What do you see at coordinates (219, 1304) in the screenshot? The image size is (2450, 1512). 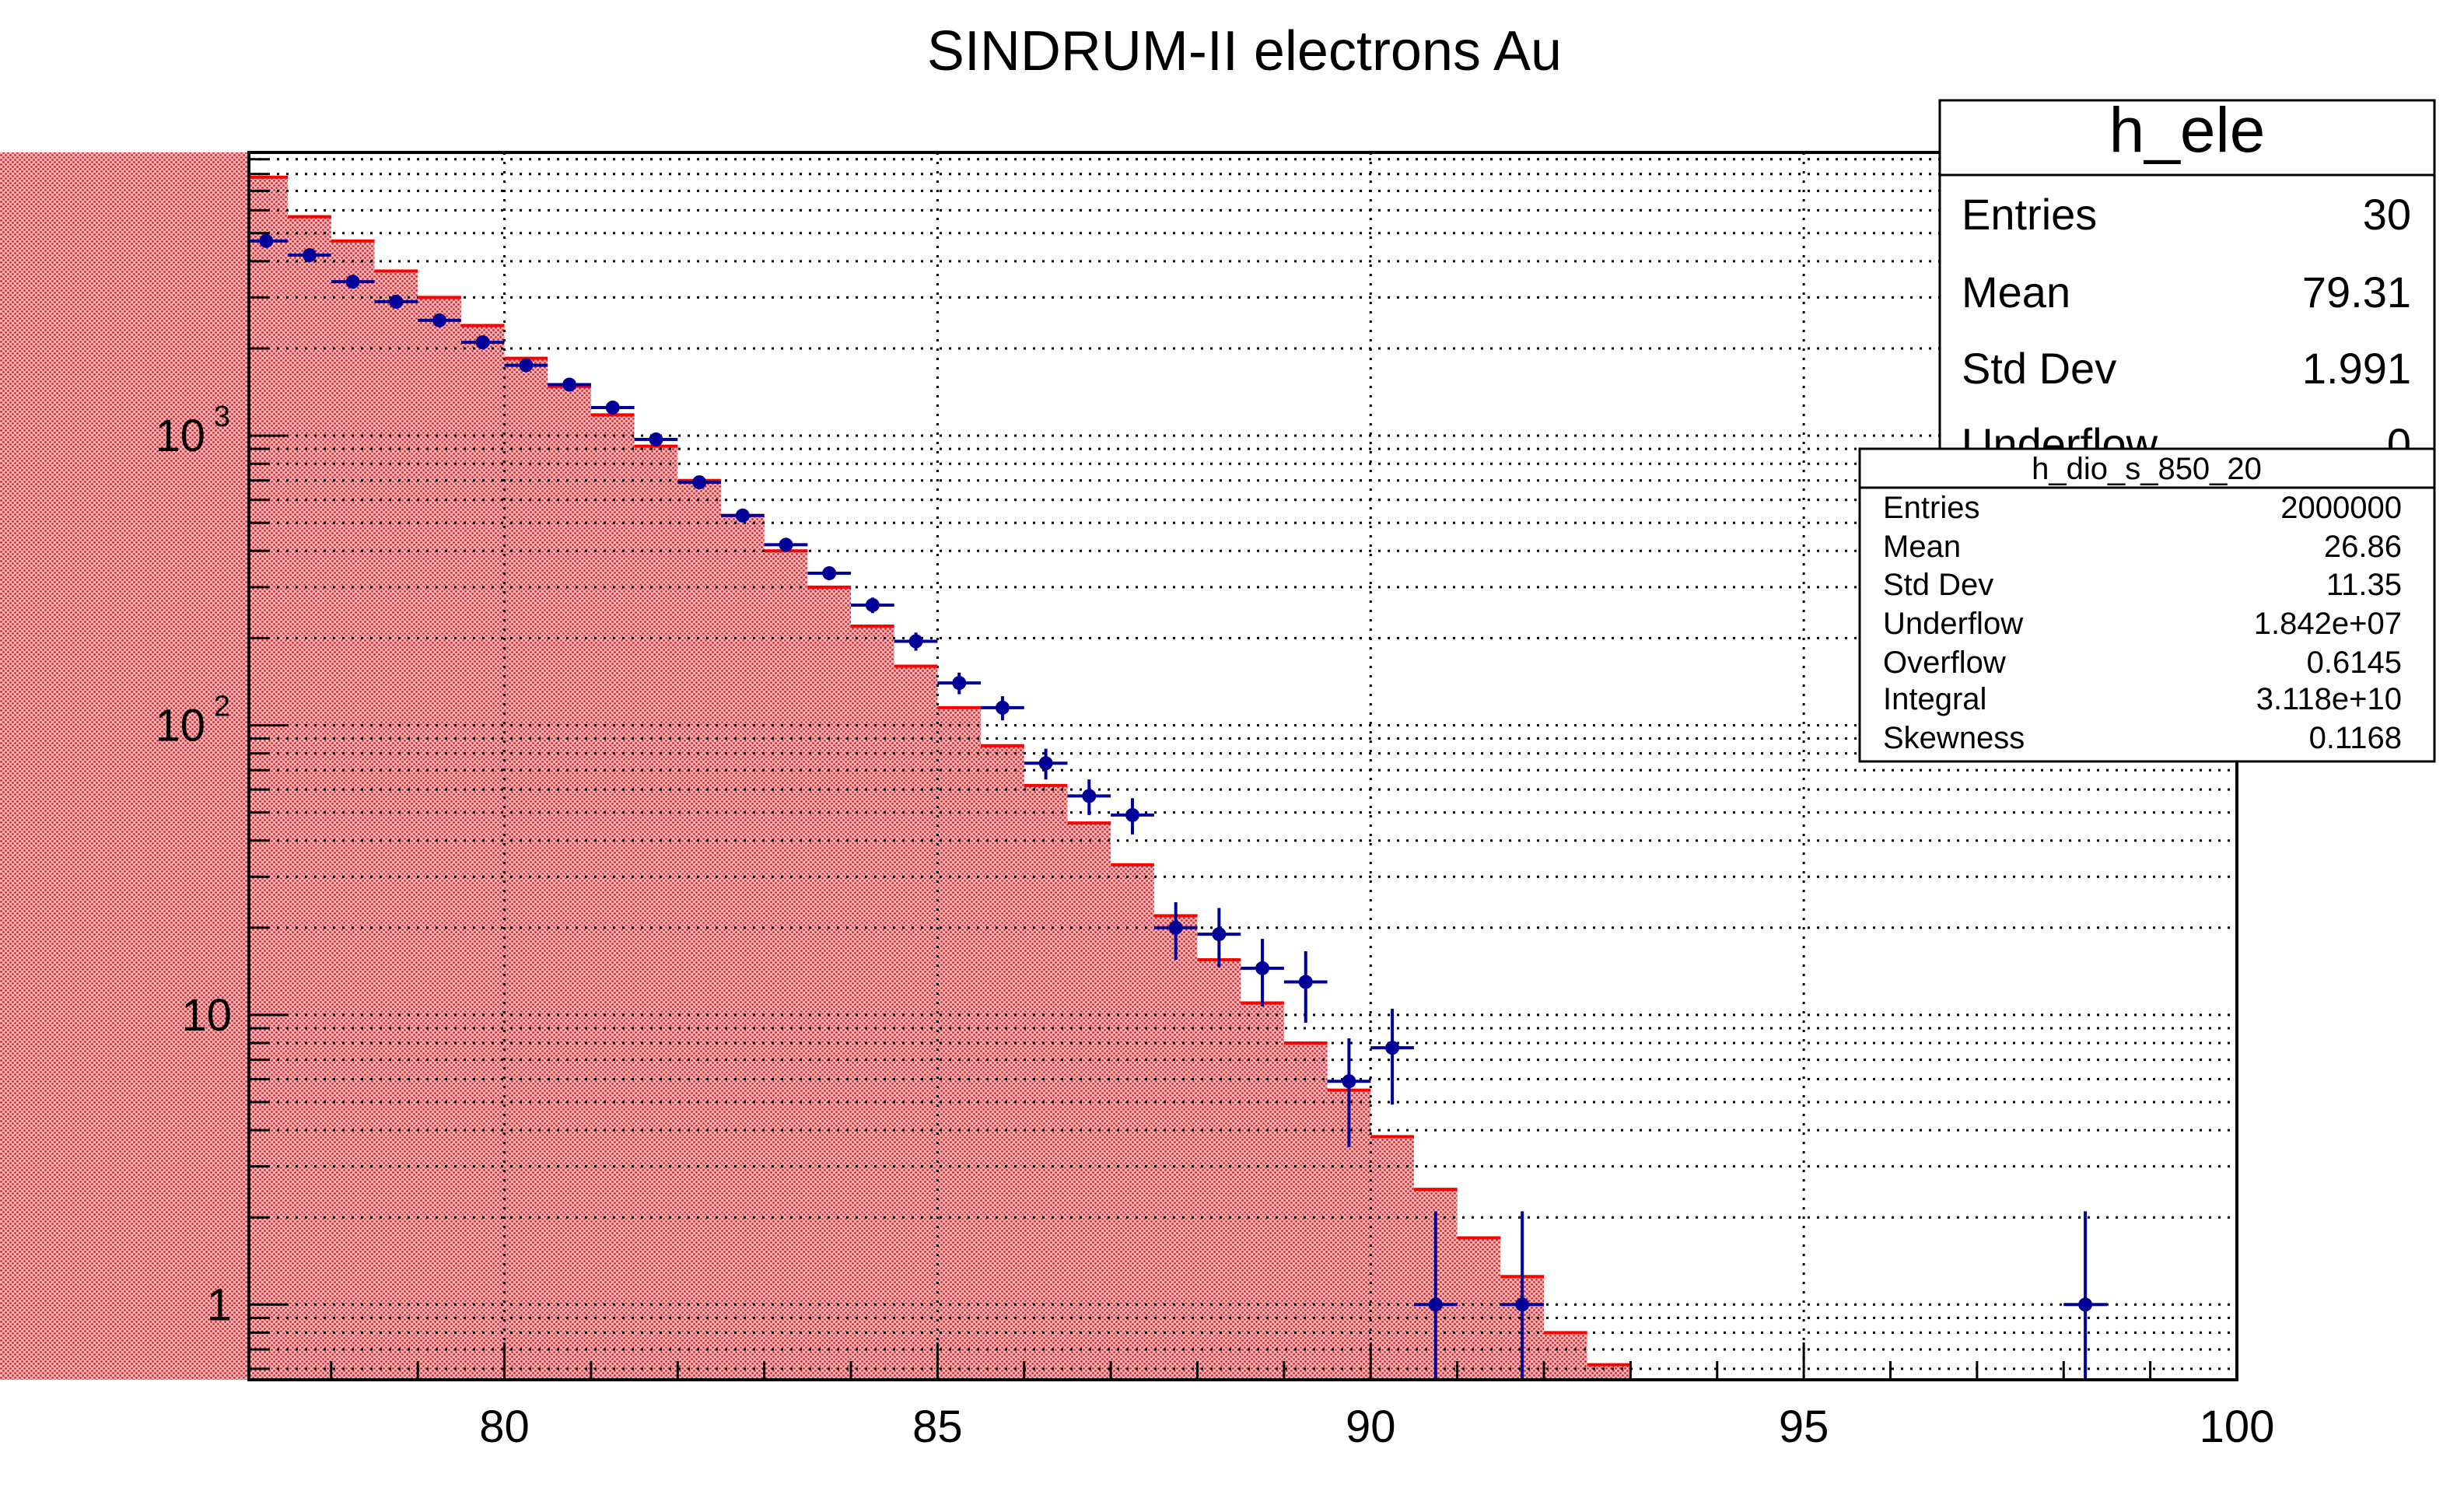 I see `y-tick-label: 1` at bounding box center [219, 1304].